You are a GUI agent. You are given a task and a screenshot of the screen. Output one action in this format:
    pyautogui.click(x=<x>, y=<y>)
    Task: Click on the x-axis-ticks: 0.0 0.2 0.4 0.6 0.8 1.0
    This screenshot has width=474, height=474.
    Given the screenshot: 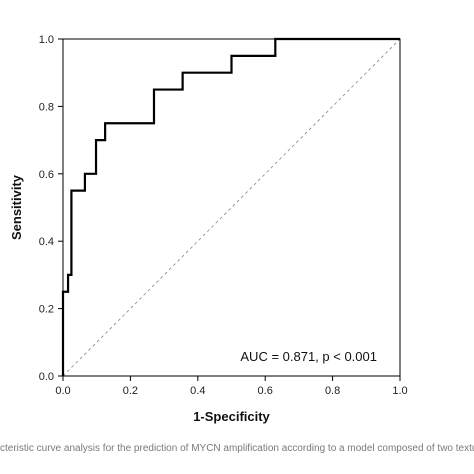 What is the action you would take?
    pyautogui.click(x=231, y=386)
    